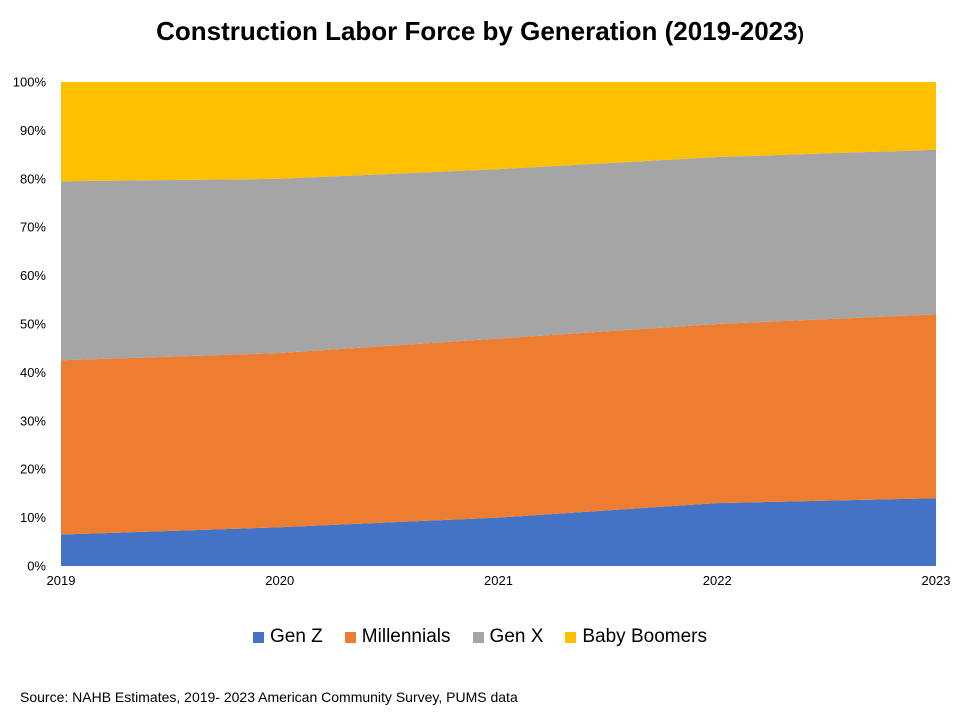 The image size is (960, 720). What do you see at coordinates (33, 517) in the screenshot?
I see `y-tick-label: 10%` at bounding box center [33, 517].